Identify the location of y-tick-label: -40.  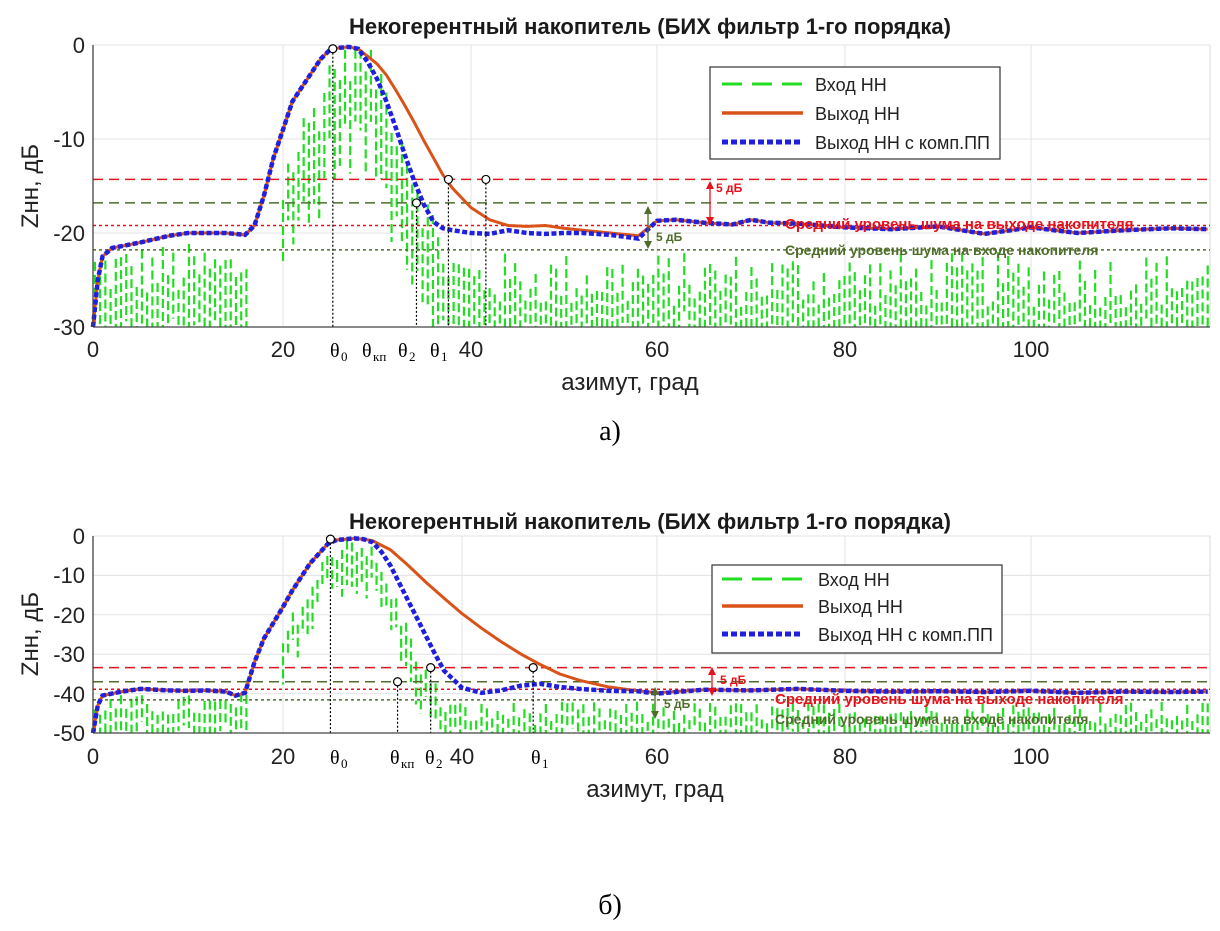
(69, 694).